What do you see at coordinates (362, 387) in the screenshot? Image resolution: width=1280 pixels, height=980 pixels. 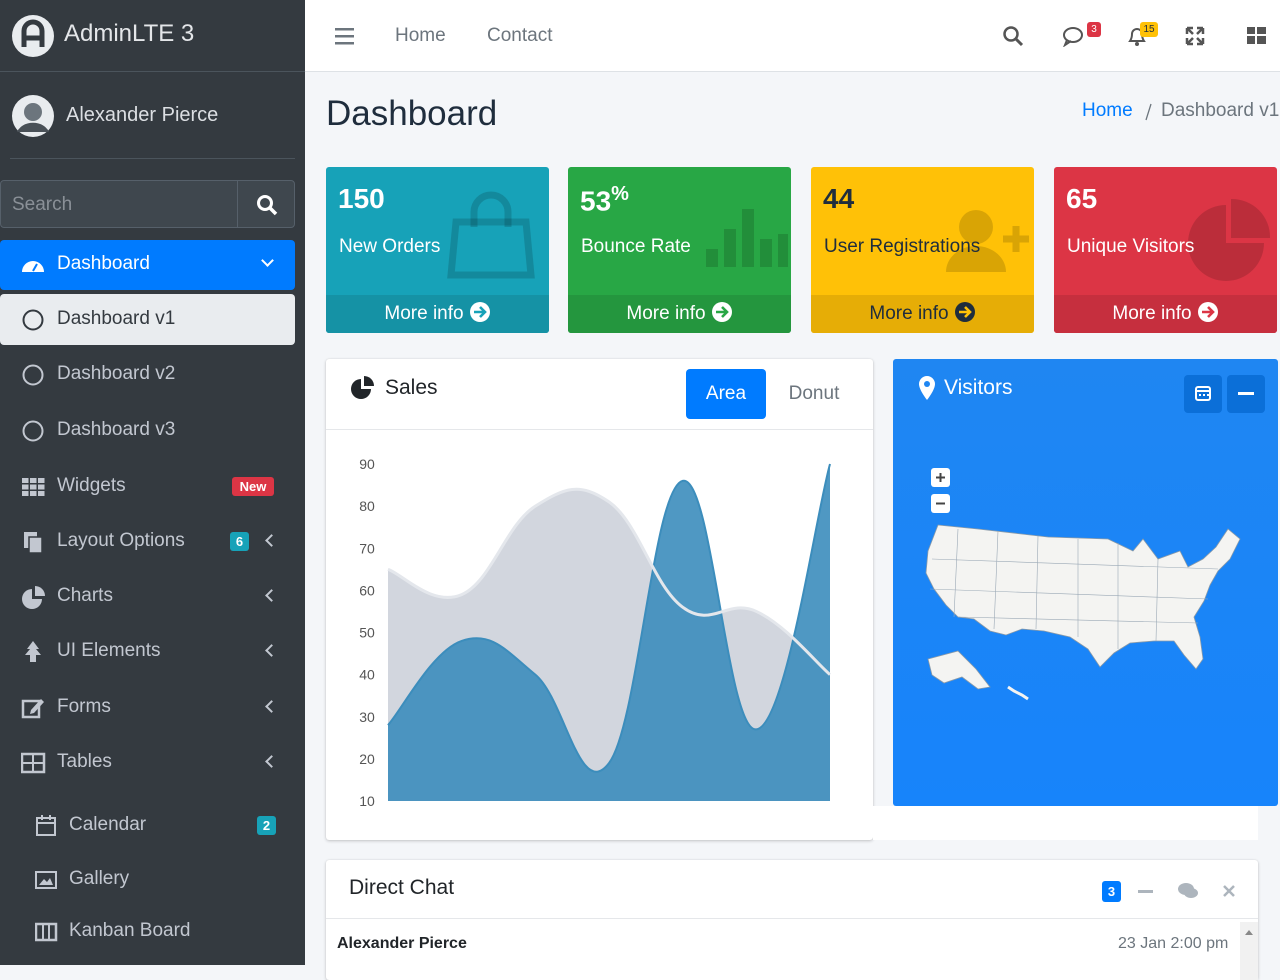 I see `chart-pie-icon` at bounding box center [362, 387].